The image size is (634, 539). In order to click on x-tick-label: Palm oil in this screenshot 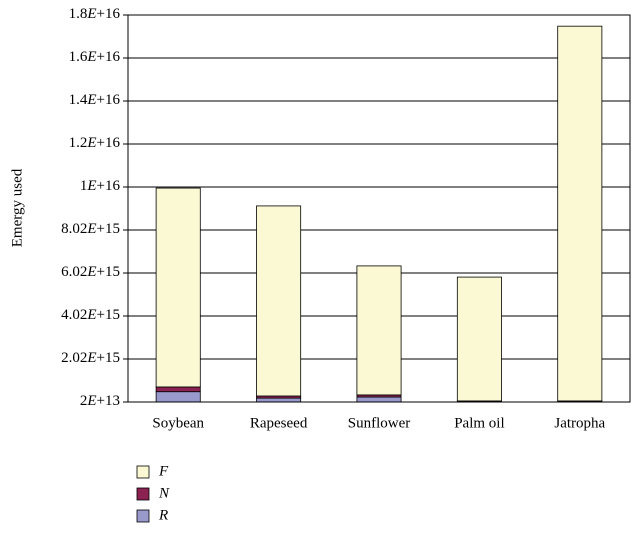, I will do `click(479, 423)`.